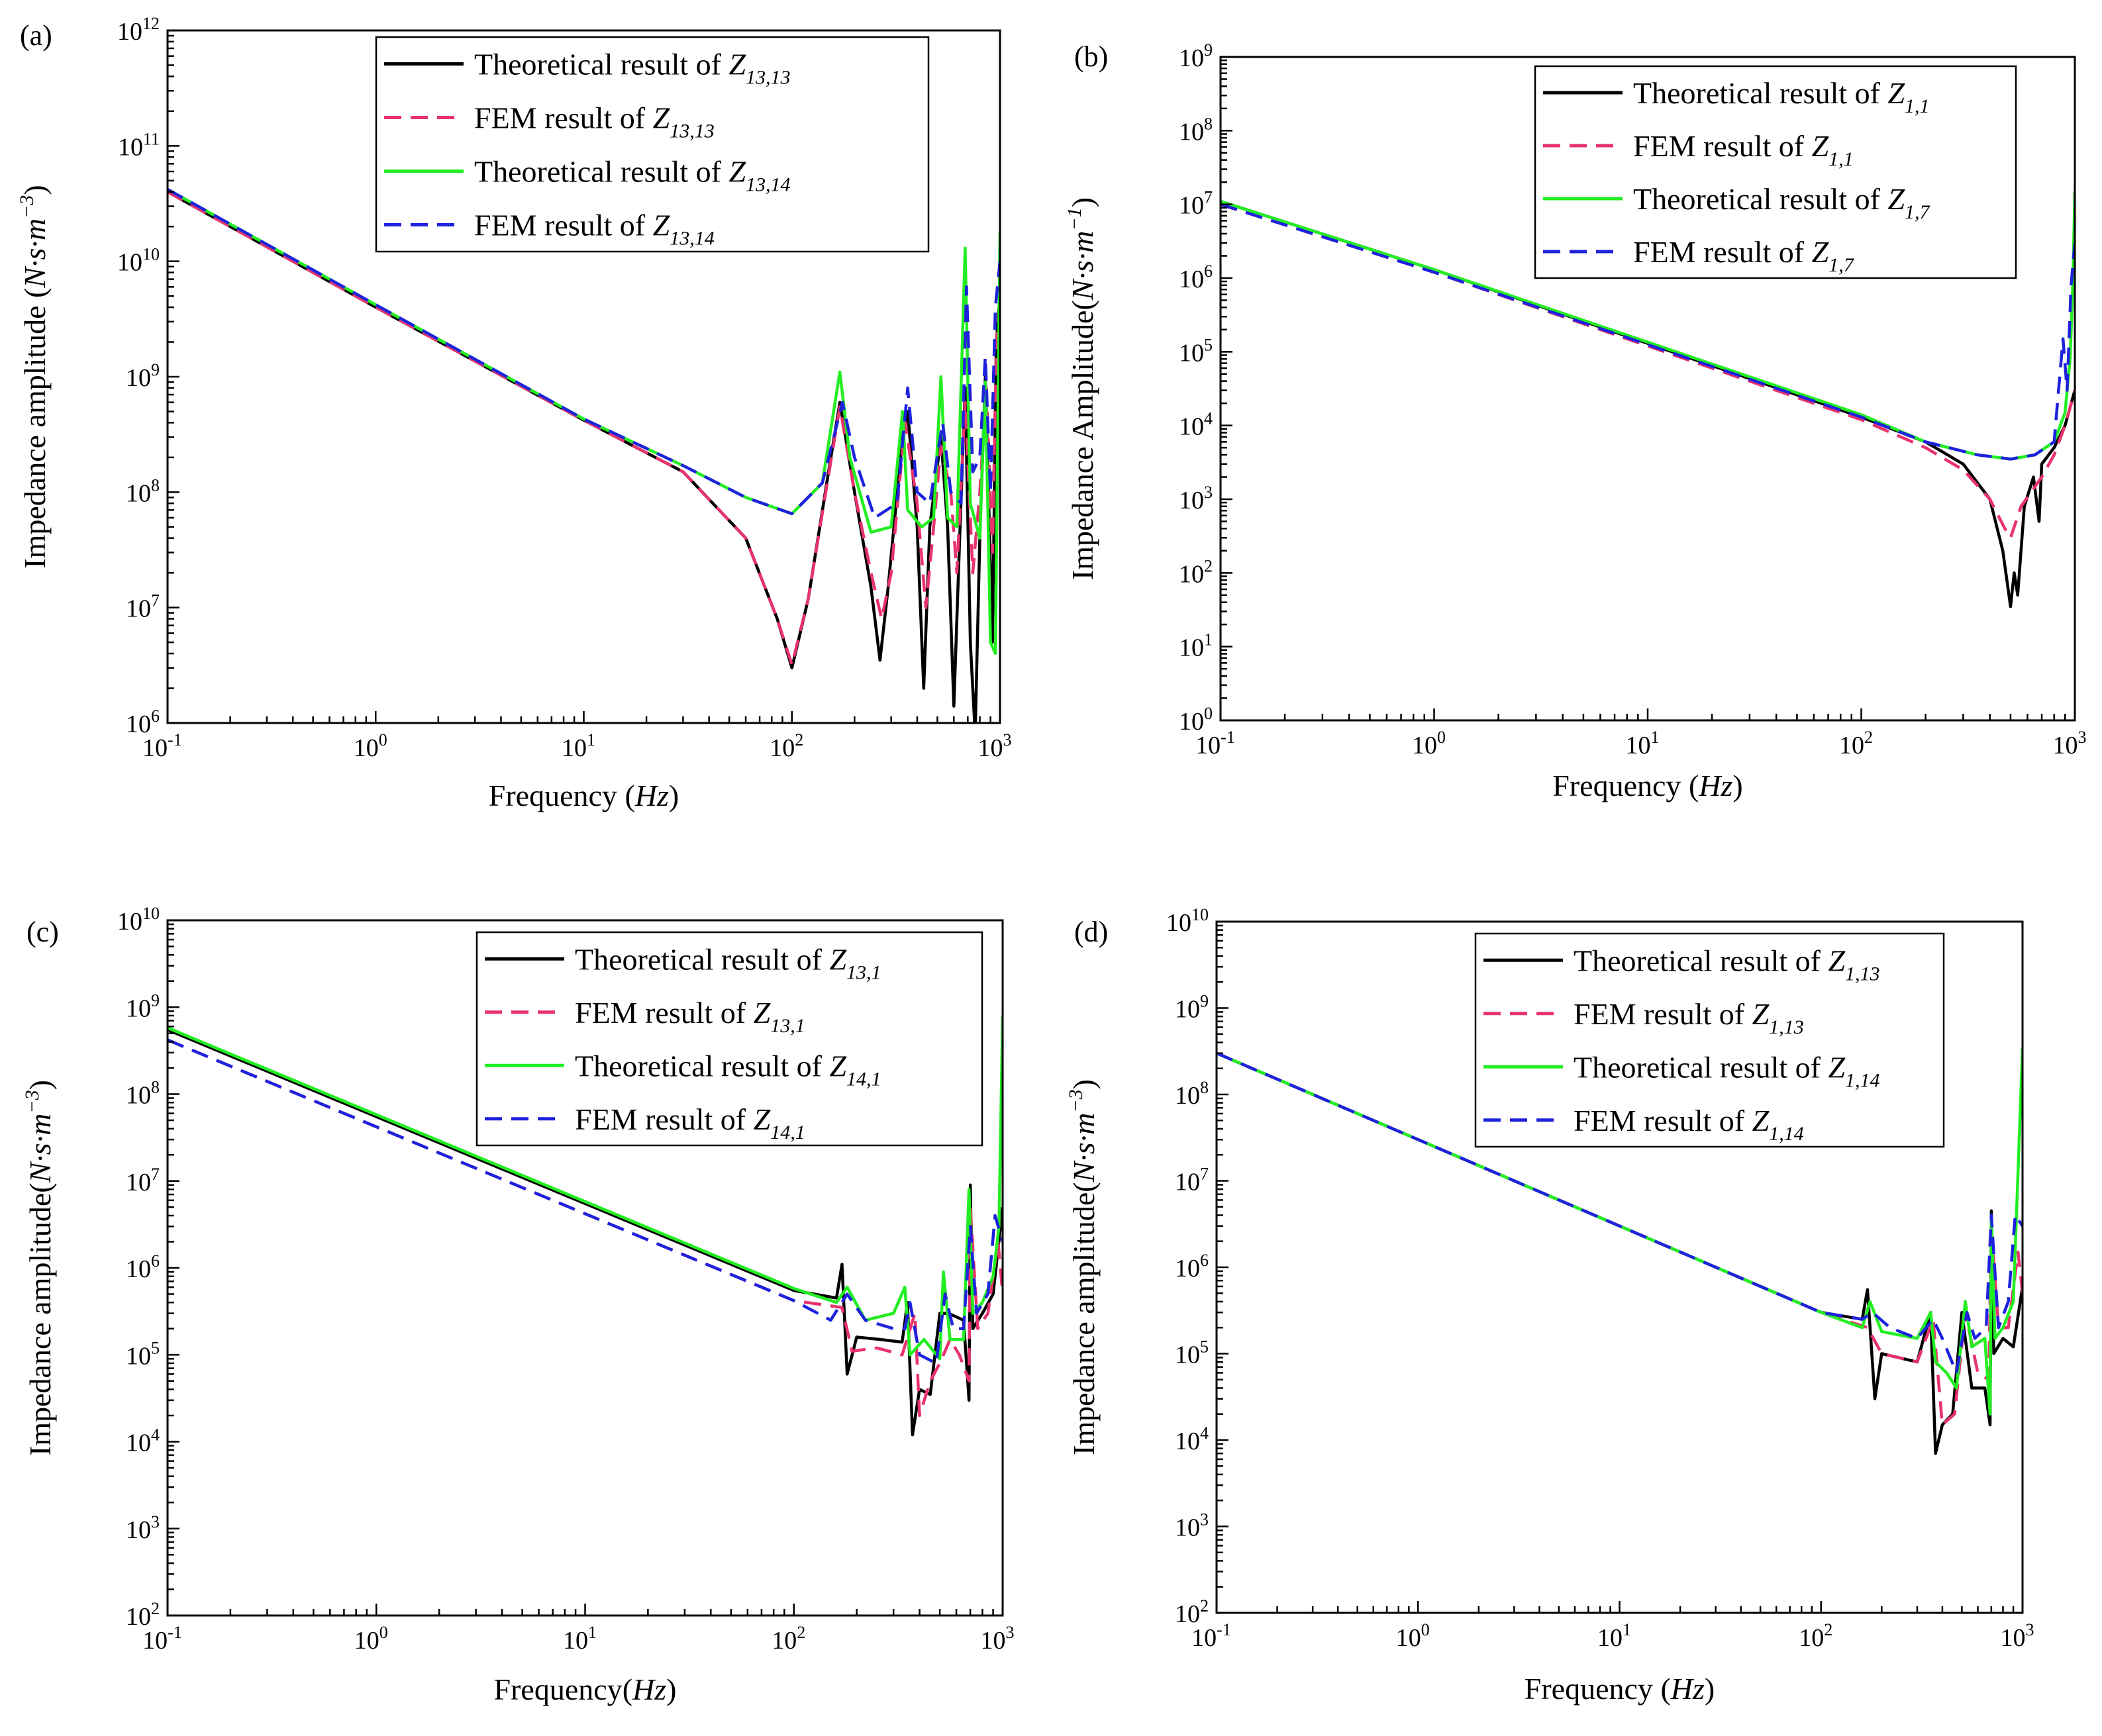 The image size is (2102, 1736). I want to click on y-tick-label: 10¹², so click(138, 30).